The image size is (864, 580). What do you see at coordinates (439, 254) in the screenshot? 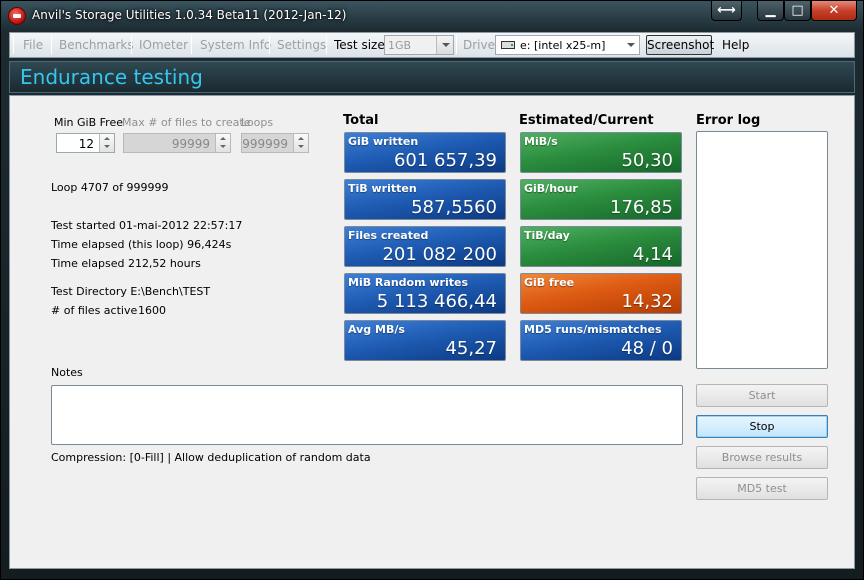
I see `tile-value: 201 082 200` at bounding box center [439, 254].